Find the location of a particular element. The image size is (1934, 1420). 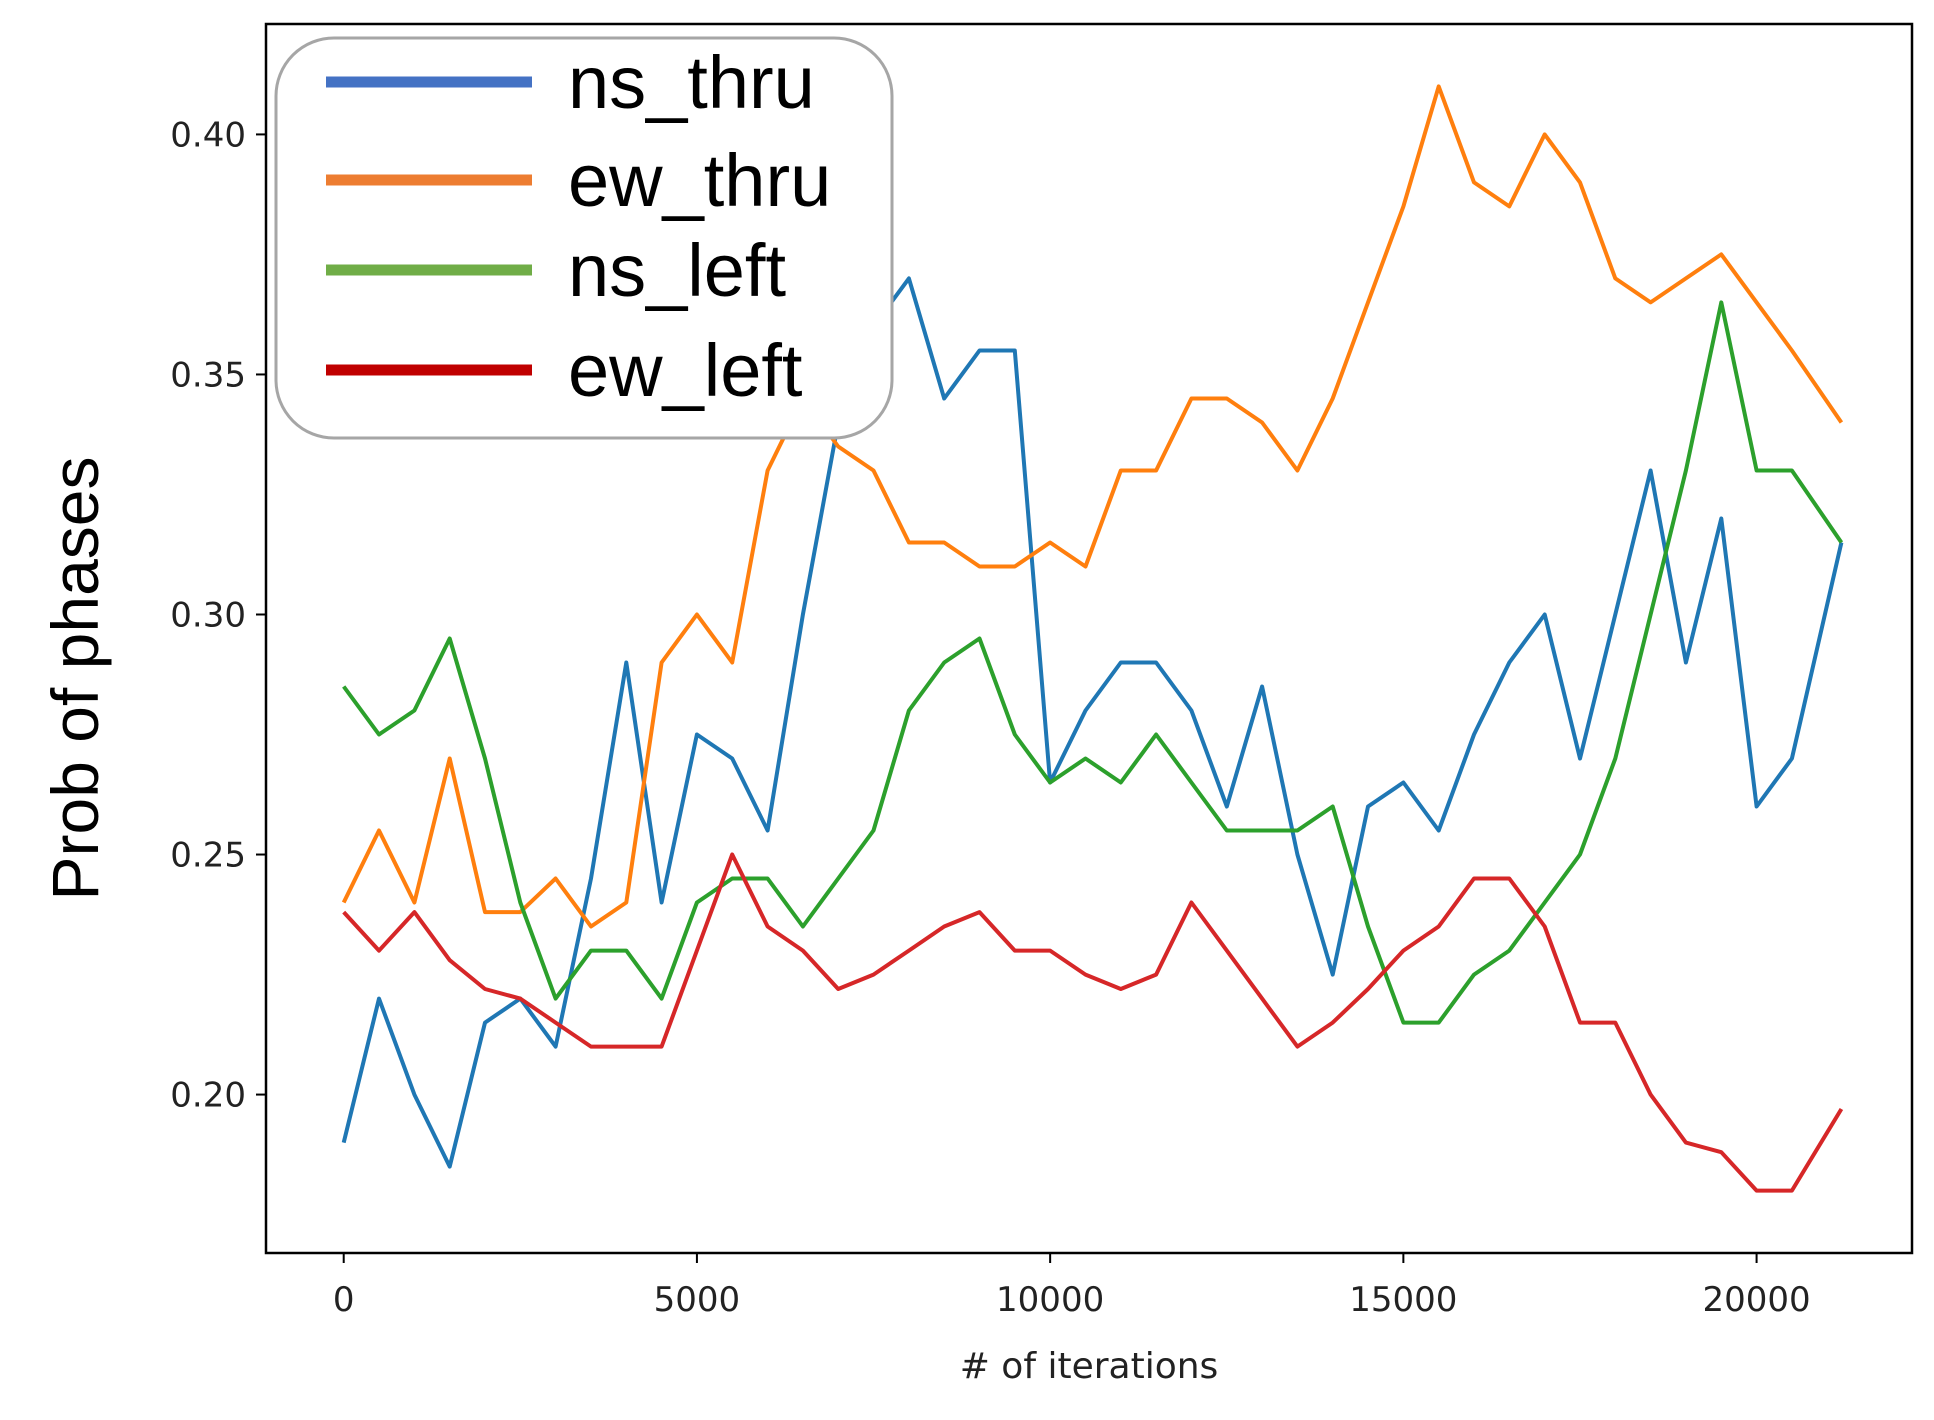

x-axis-label: # of iterations is located at coordinates (1089, 1366).